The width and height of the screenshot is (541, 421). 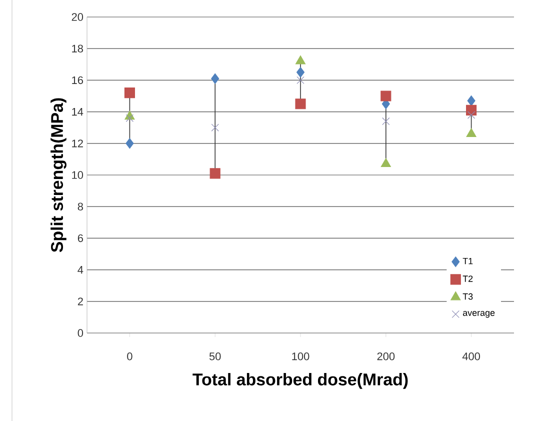 I want to click on x-tick-label: 50, so click(x=215, y=356).